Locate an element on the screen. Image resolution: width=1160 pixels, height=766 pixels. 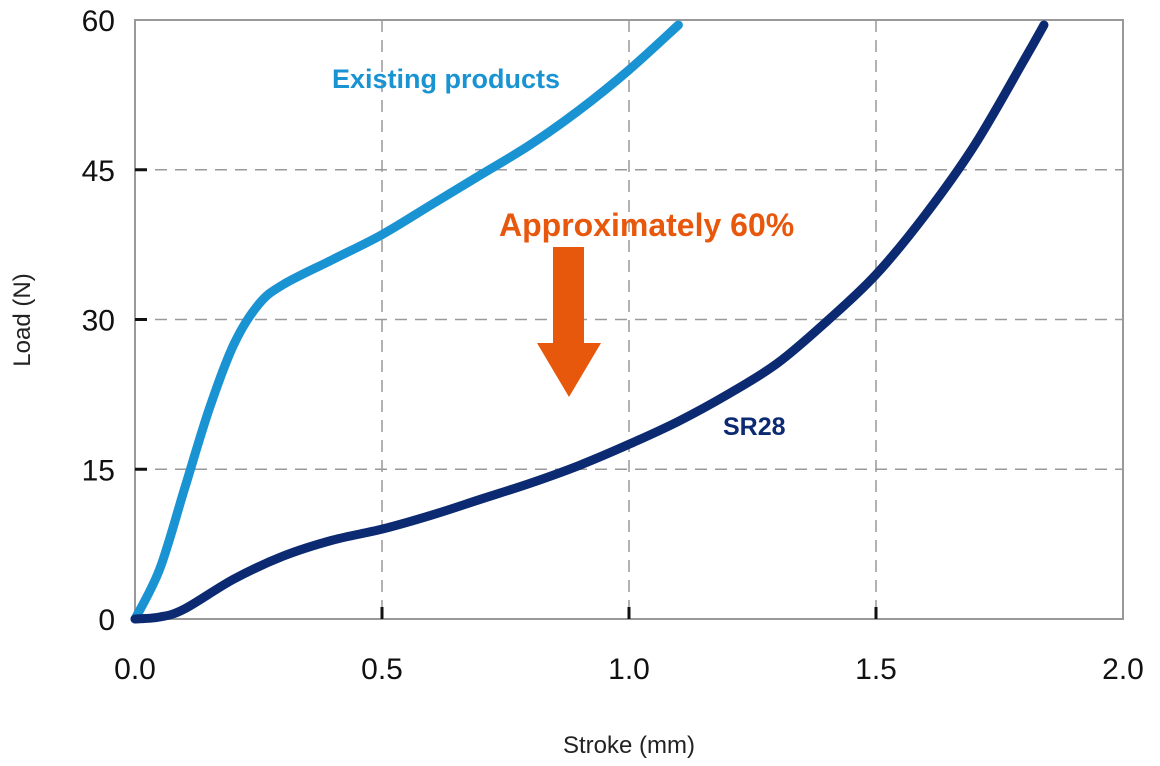
y-tick-label: 45 is located at coordinates (98, 171).